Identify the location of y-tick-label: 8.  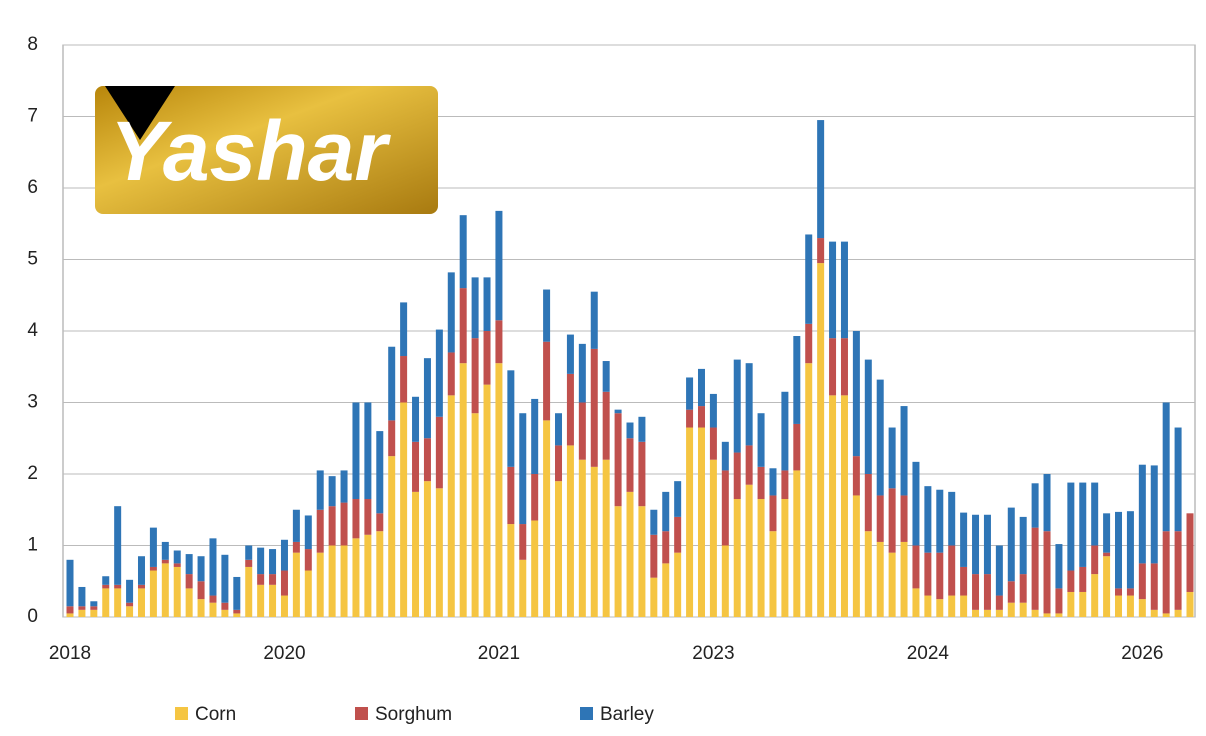
(32, 44).